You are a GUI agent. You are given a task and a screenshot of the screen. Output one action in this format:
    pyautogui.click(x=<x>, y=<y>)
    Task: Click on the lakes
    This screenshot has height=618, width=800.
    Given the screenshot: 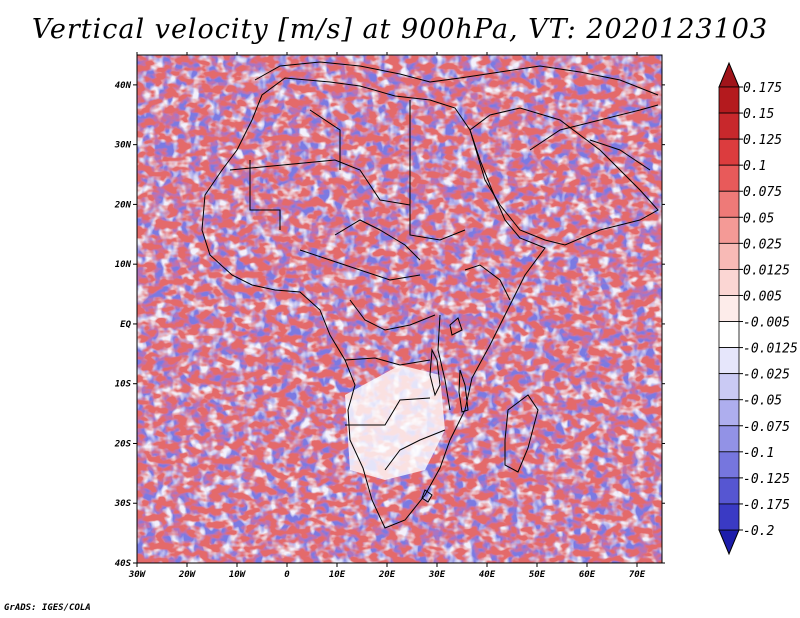 What is the action you would take?
    pyautogui.click(x=445, y=410)
    